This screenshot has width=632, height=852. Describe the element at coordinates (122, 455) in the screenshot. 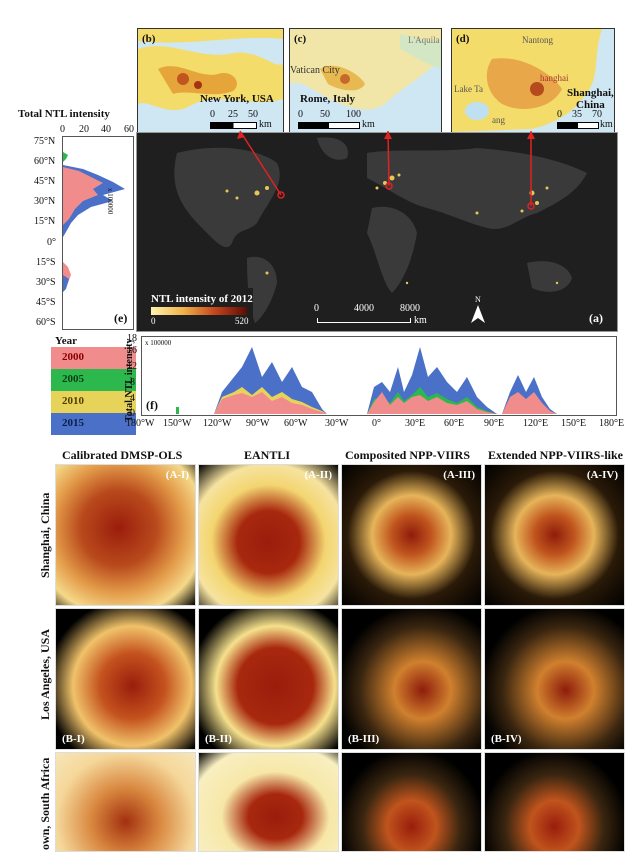

I see `col-header-0: Calibrated DMSP-OLS` at that location.